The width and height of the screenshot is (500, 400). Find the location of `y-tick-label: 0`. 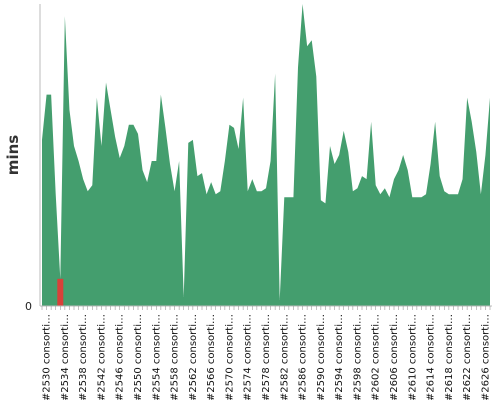

y-tick-label: 0 is located at coordinates (28, 306).